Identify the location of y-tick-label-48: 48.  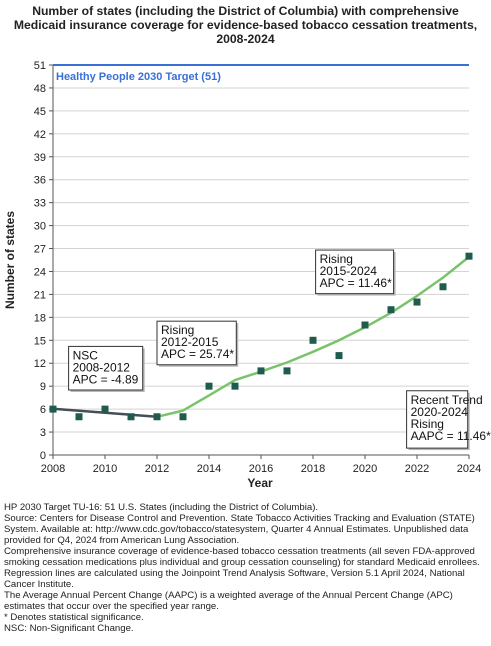
(40, 89).